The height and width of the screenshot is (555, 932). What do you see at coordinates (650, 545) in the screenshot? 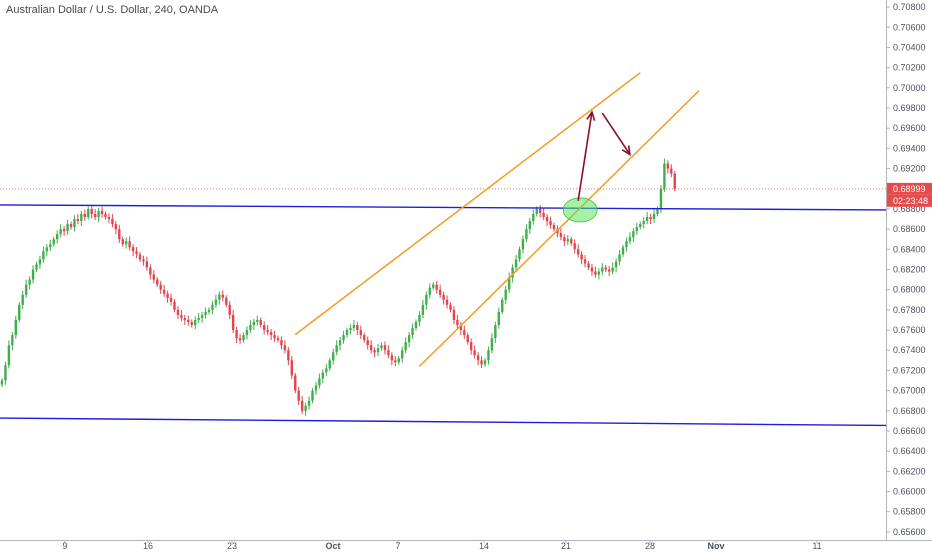
I see `time-tick-label: 28` at bounding box center [650, 545].